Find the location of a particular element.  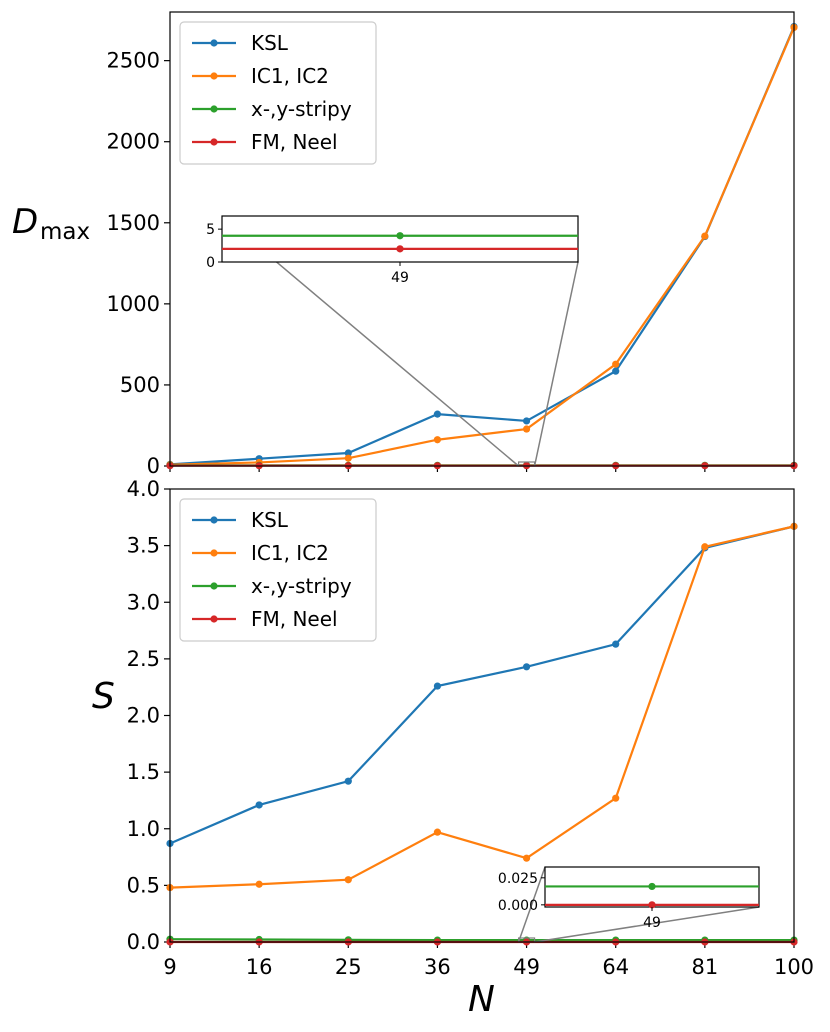

dmax-y-tick-label: 0 is located at coordinates (153, 466).